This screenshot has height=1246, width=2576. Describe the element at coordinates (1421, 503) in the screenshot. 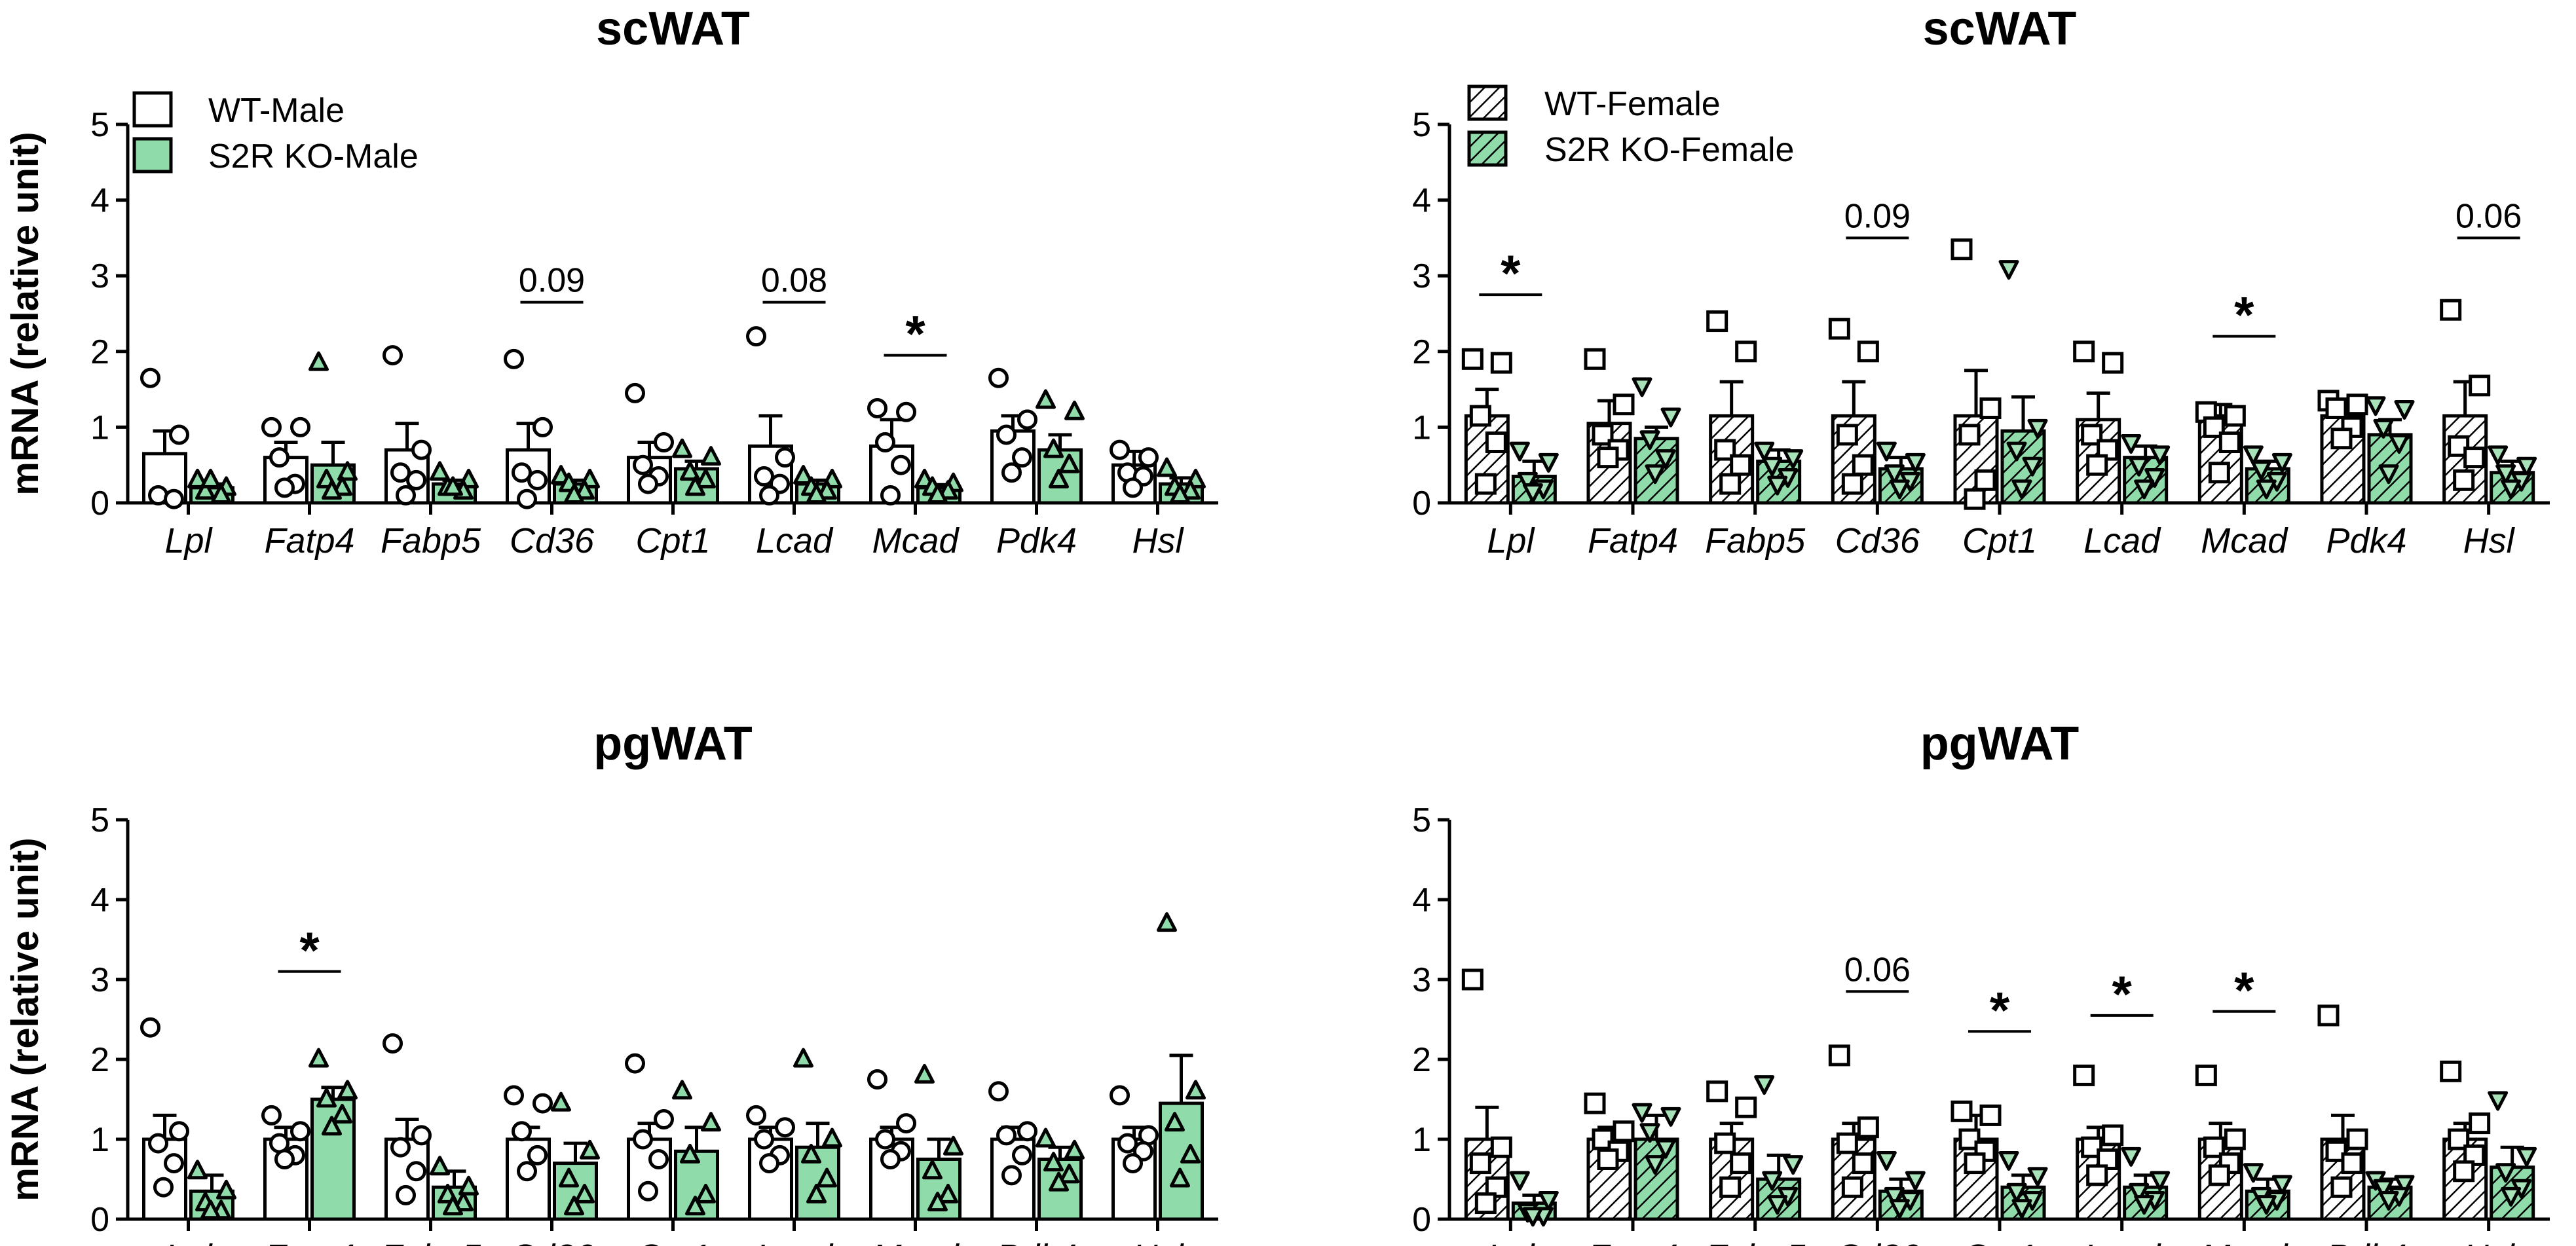

I see `y-tick-label: 0` at that location.